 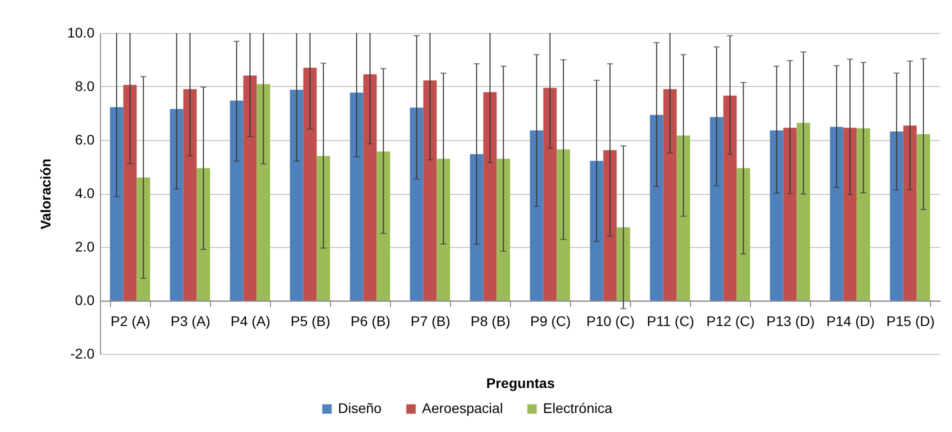 I want to click on y-tick-label: -2.0, so click(x=82, y=354).